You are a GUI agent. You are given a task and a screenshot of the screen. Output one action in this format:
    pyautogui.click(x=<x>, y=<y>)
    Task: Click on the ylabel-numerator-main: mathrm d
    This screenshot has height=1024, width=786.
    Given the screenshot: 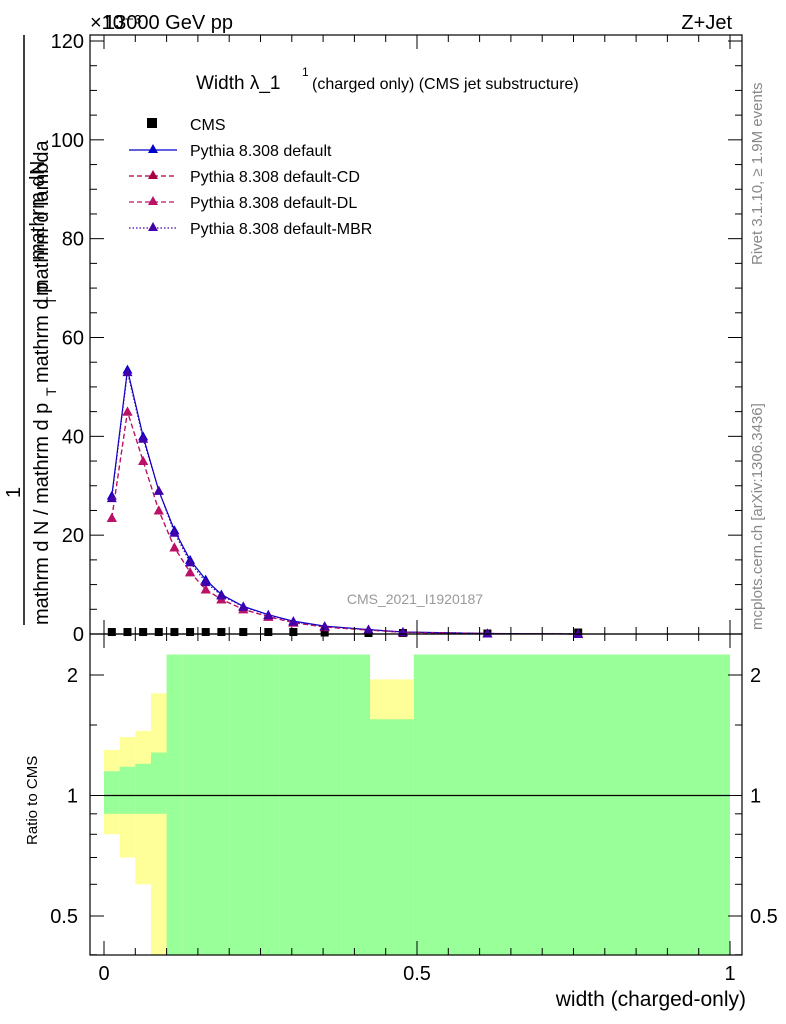 What is the action you would take?
    pyautogui.click(x=38, y=218)
    